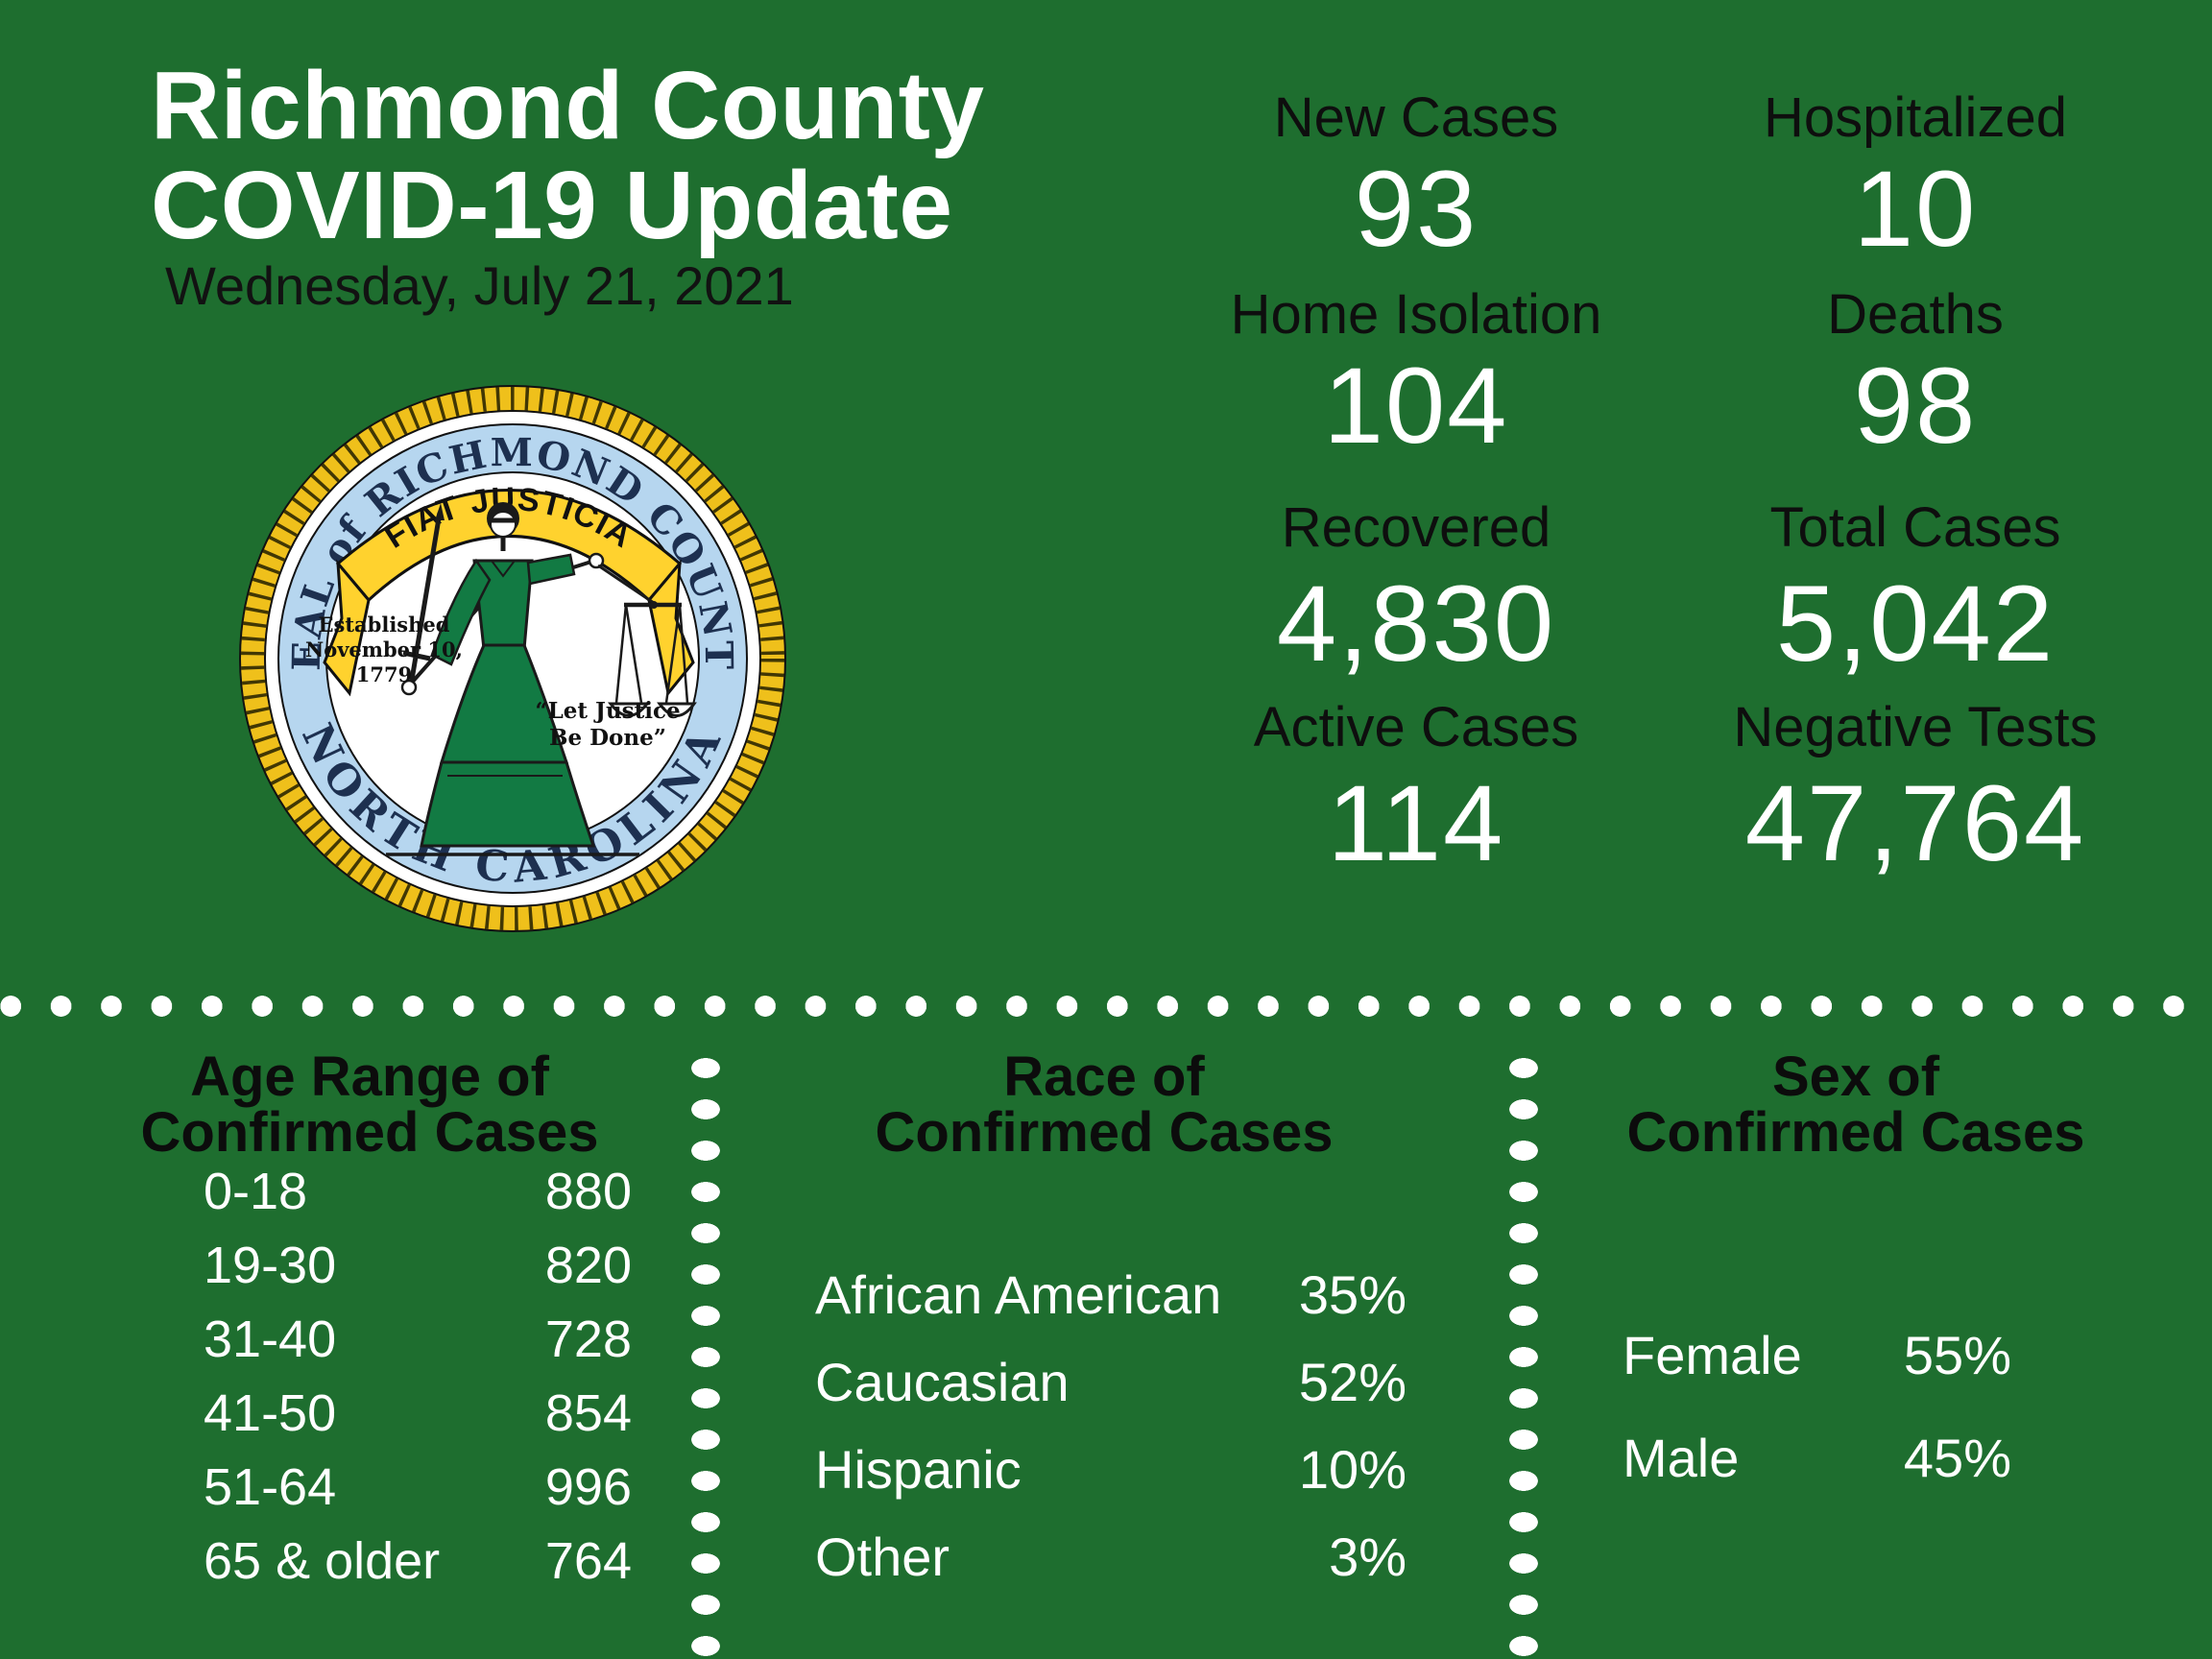 The image size is (2212, 1659). I want to click on stat-label-hospitalized: Hospitalized, so click(1915, 117).